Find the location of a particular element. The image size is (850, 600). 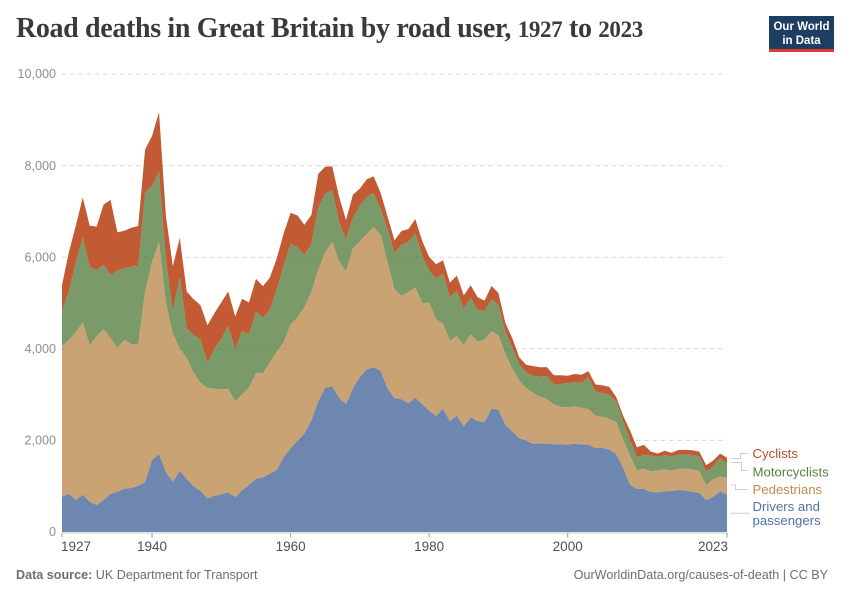

svg-text: Cyclists is located at coordinates (776, 453).